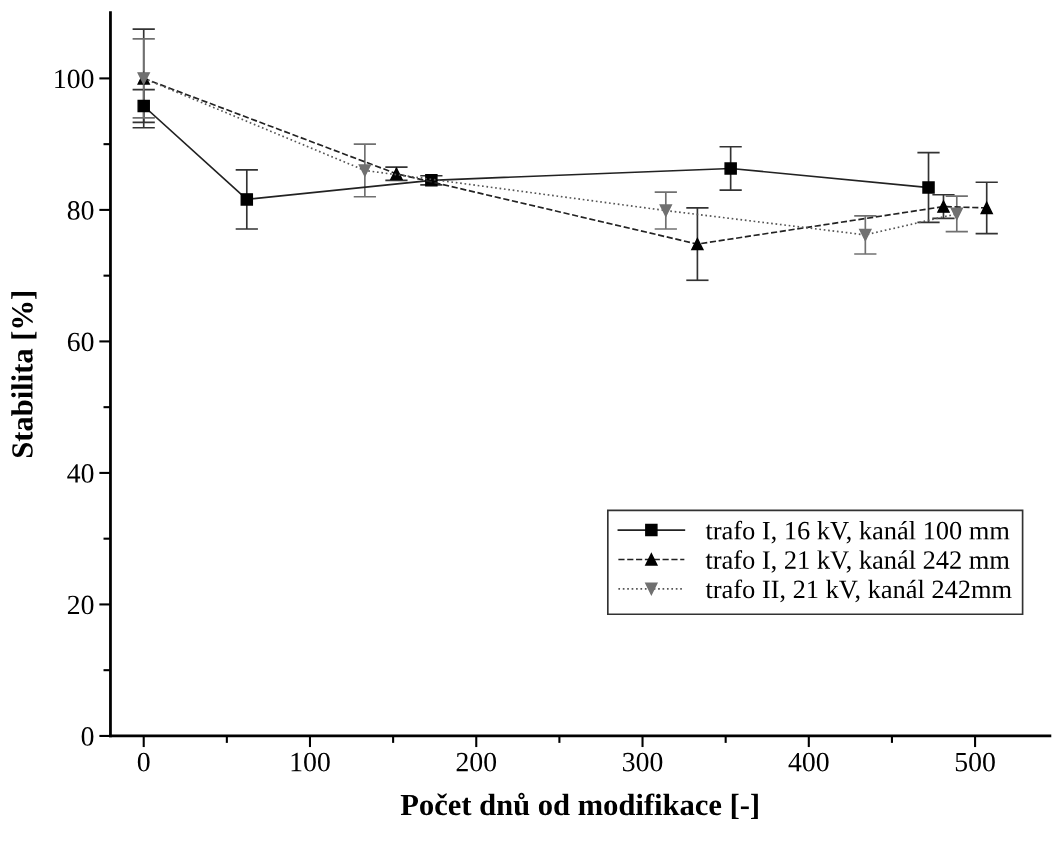  I want to click on legend-label: trafo I, 16 kV, kanál 100 mm, so click(857, 532).